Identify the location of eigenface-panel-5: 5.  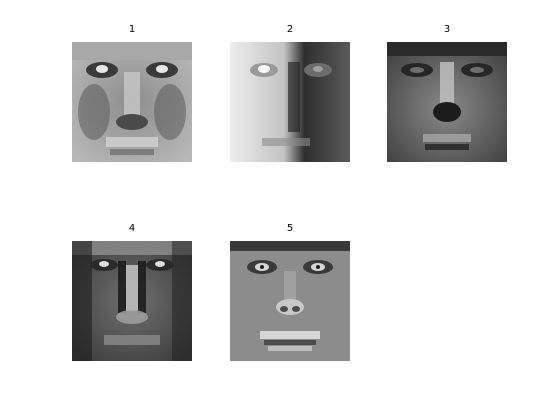
(290, 292).